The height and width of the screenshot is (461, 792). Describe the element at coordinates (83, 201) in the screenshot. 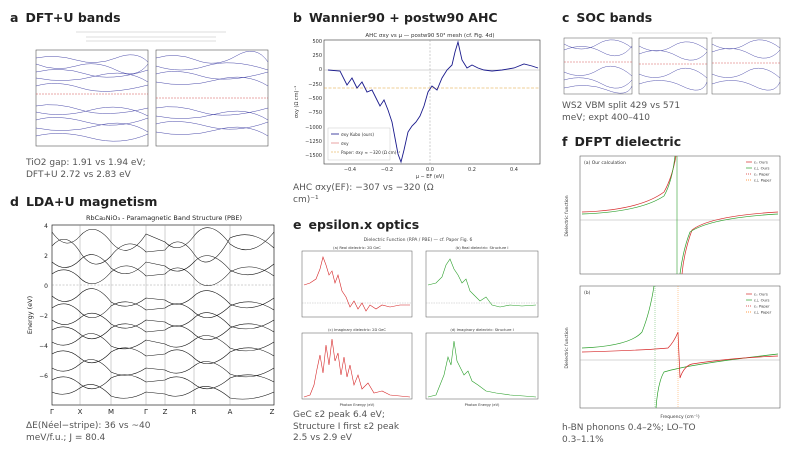

I see `panel-d-title: d LDA+U magnetism` at that location.